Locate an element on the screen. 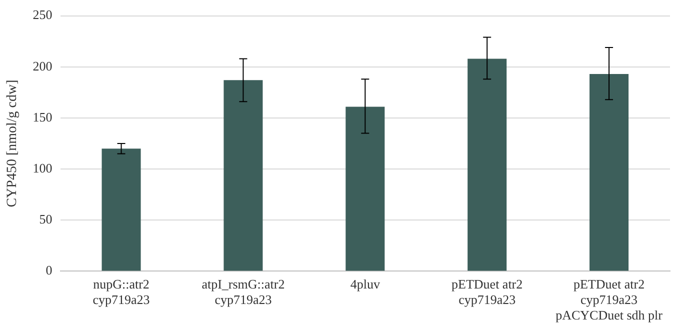  y-tick-label: 150 is located at coordinates (42, 116).